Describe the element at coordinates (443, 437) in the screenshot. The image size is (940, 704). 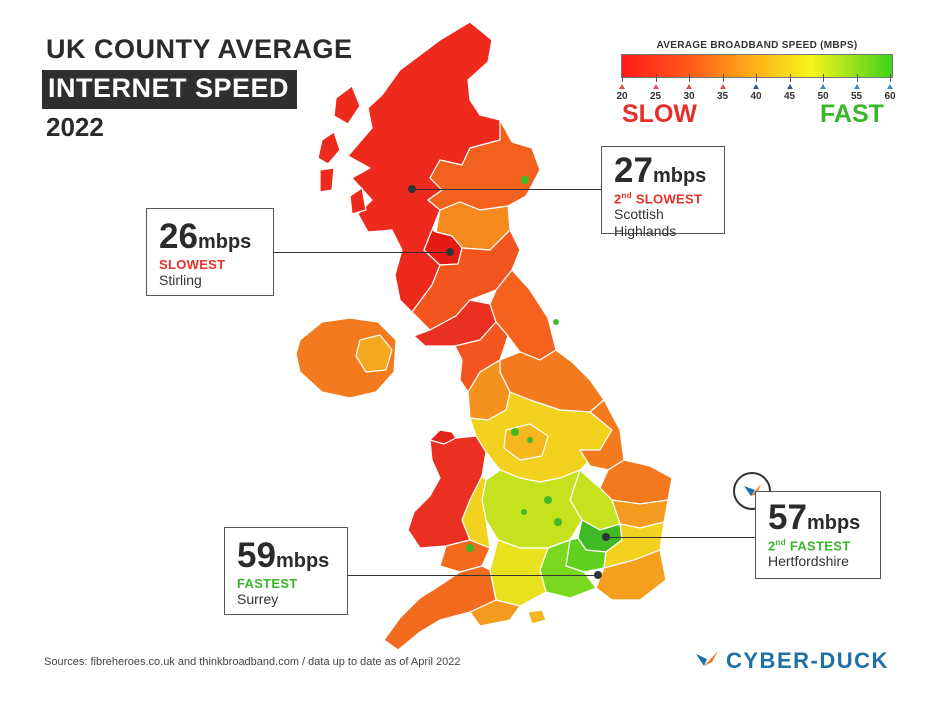
I see `region-anglesey` at that location.